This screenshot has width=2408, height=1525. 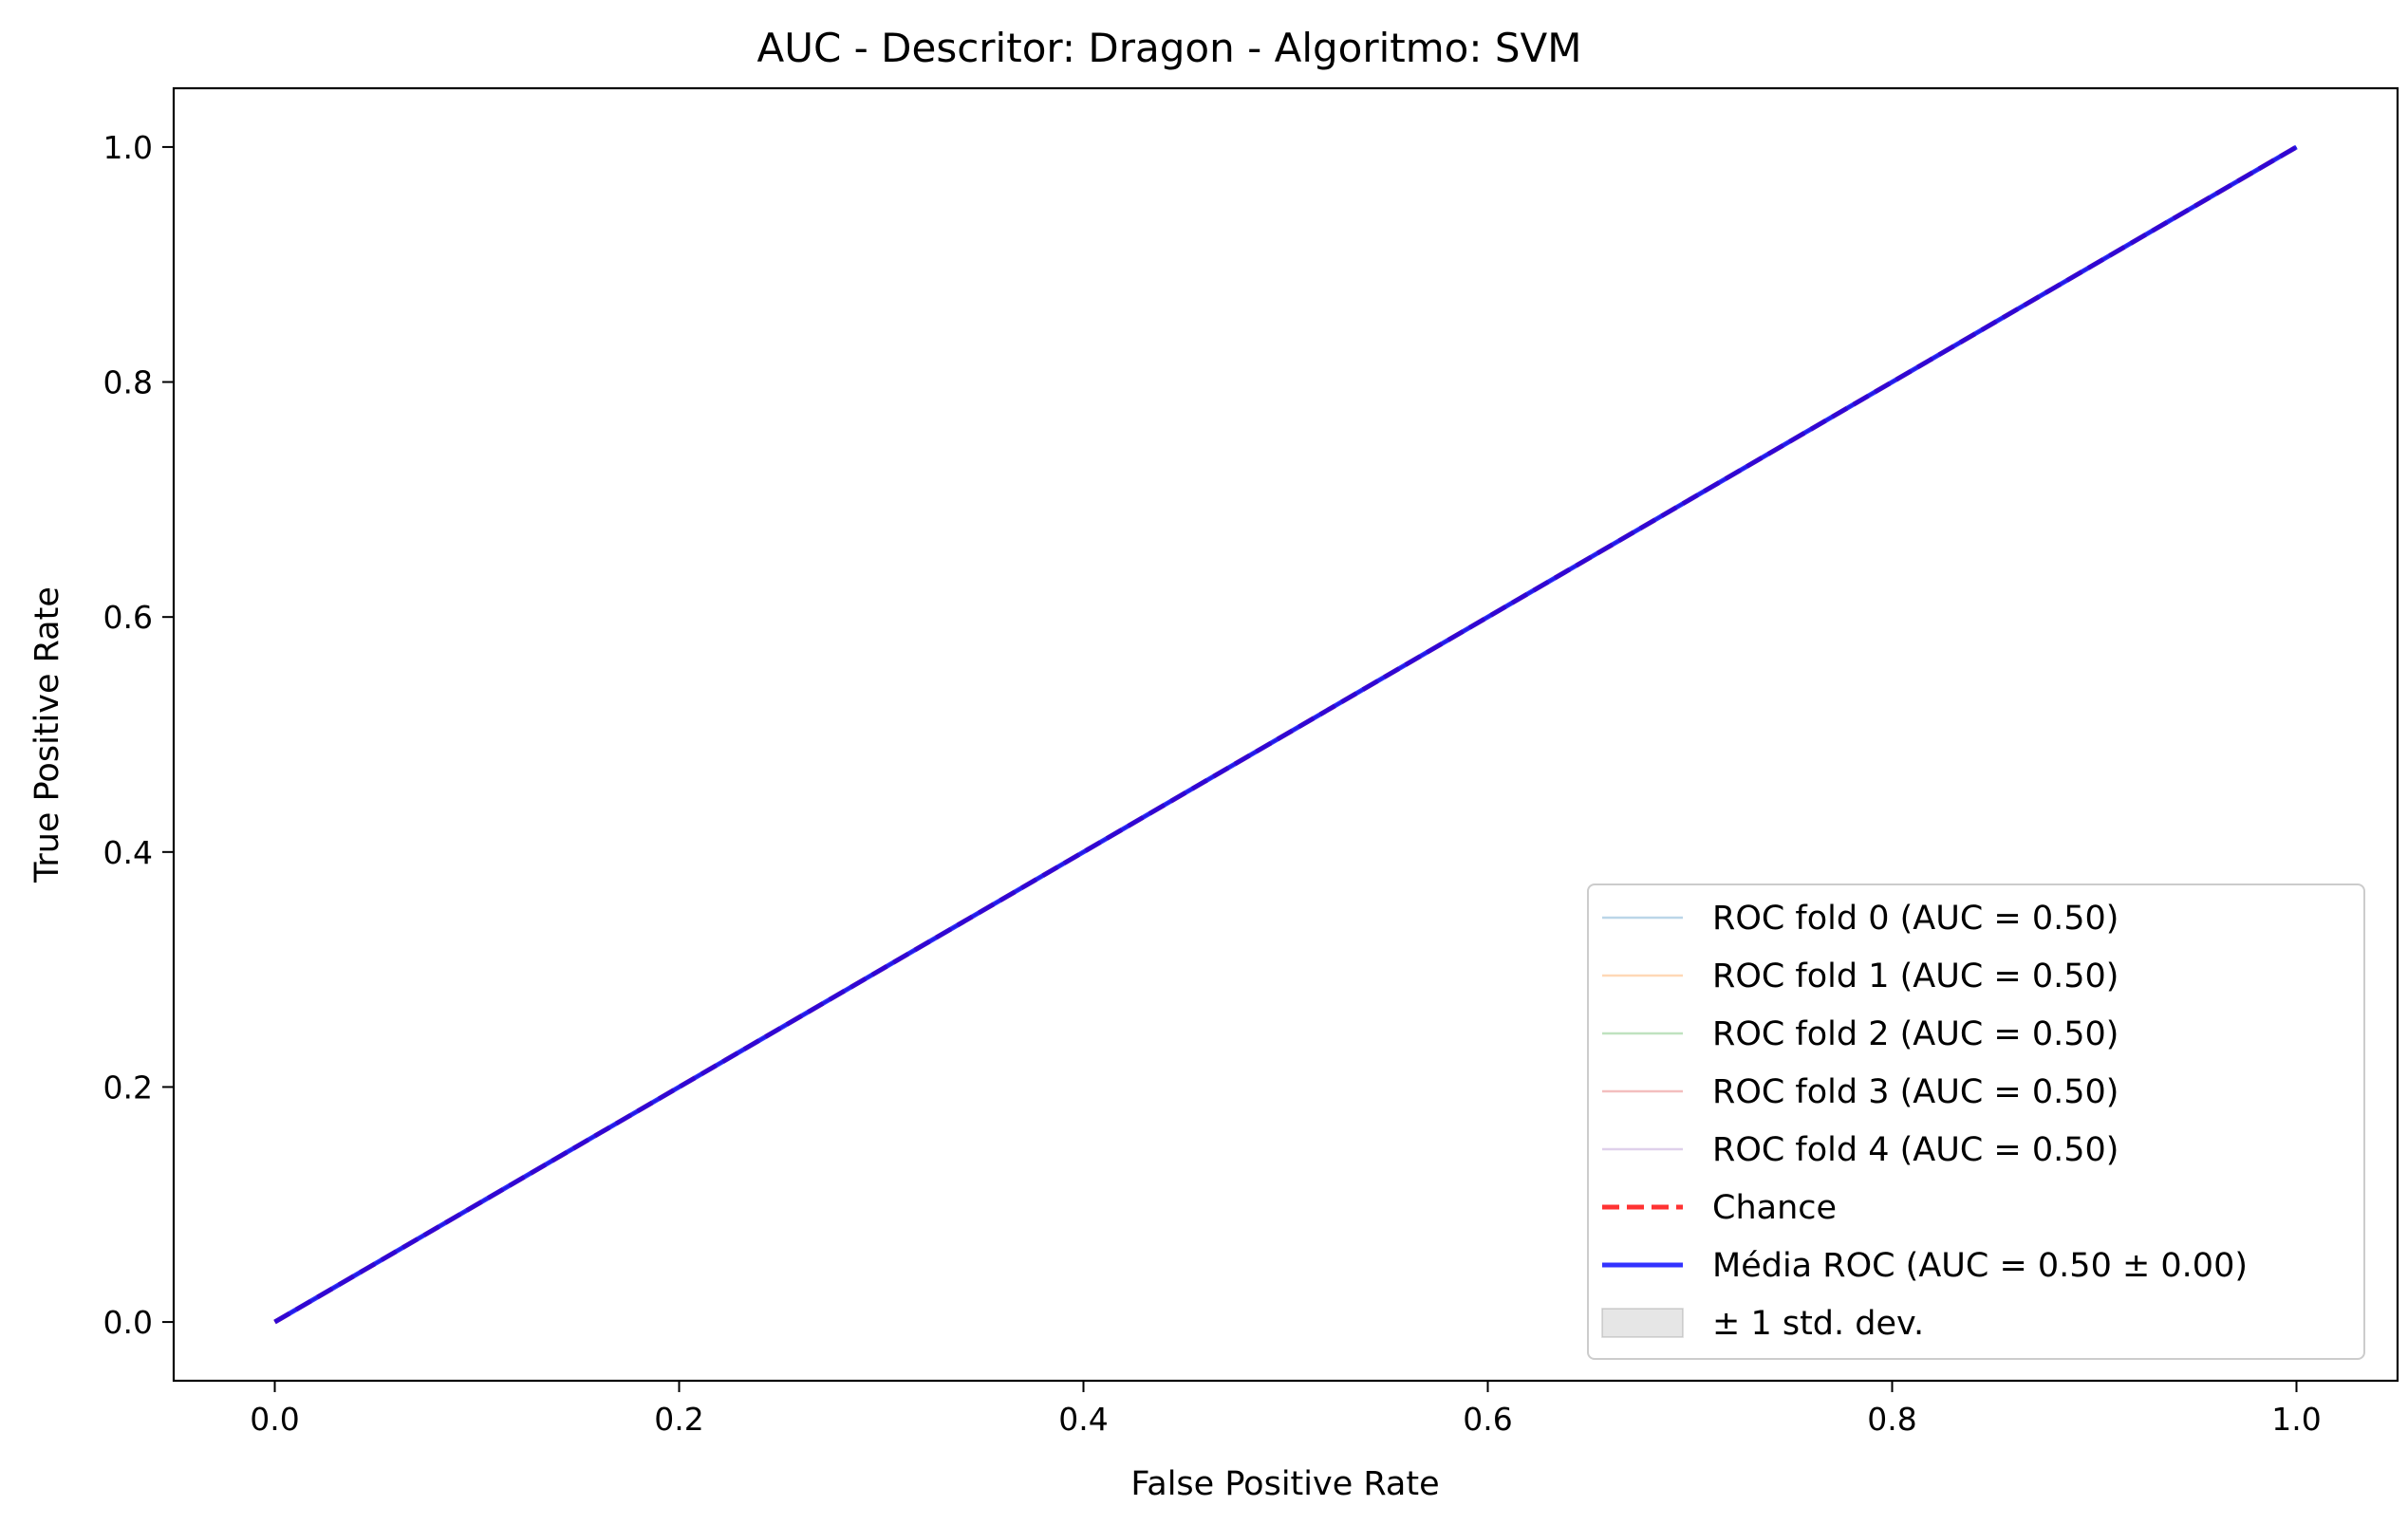 I want to click on y-tick-label: 0.8, so click(x=128, y=382).